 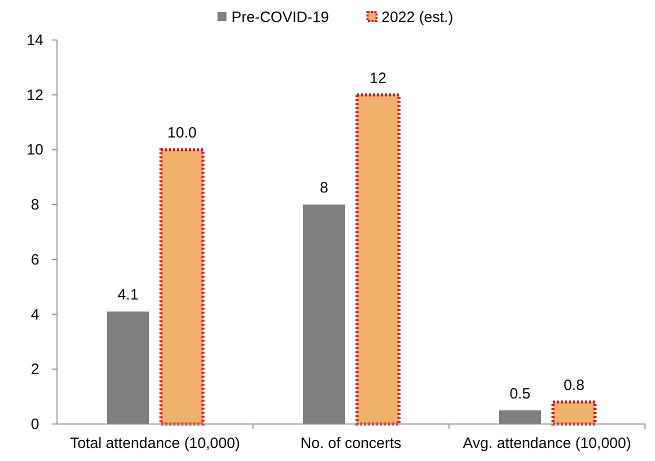 I want to click on legend-label: Pre-COVID-19, so click(x=281, y=17).